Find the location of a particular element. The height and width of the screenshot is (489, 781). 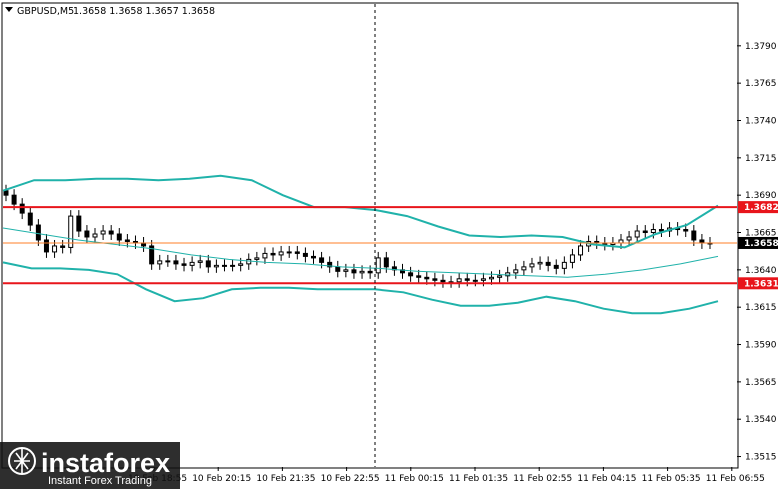

y-tick-label: 1.3790 is located at coordinates (761, 47).